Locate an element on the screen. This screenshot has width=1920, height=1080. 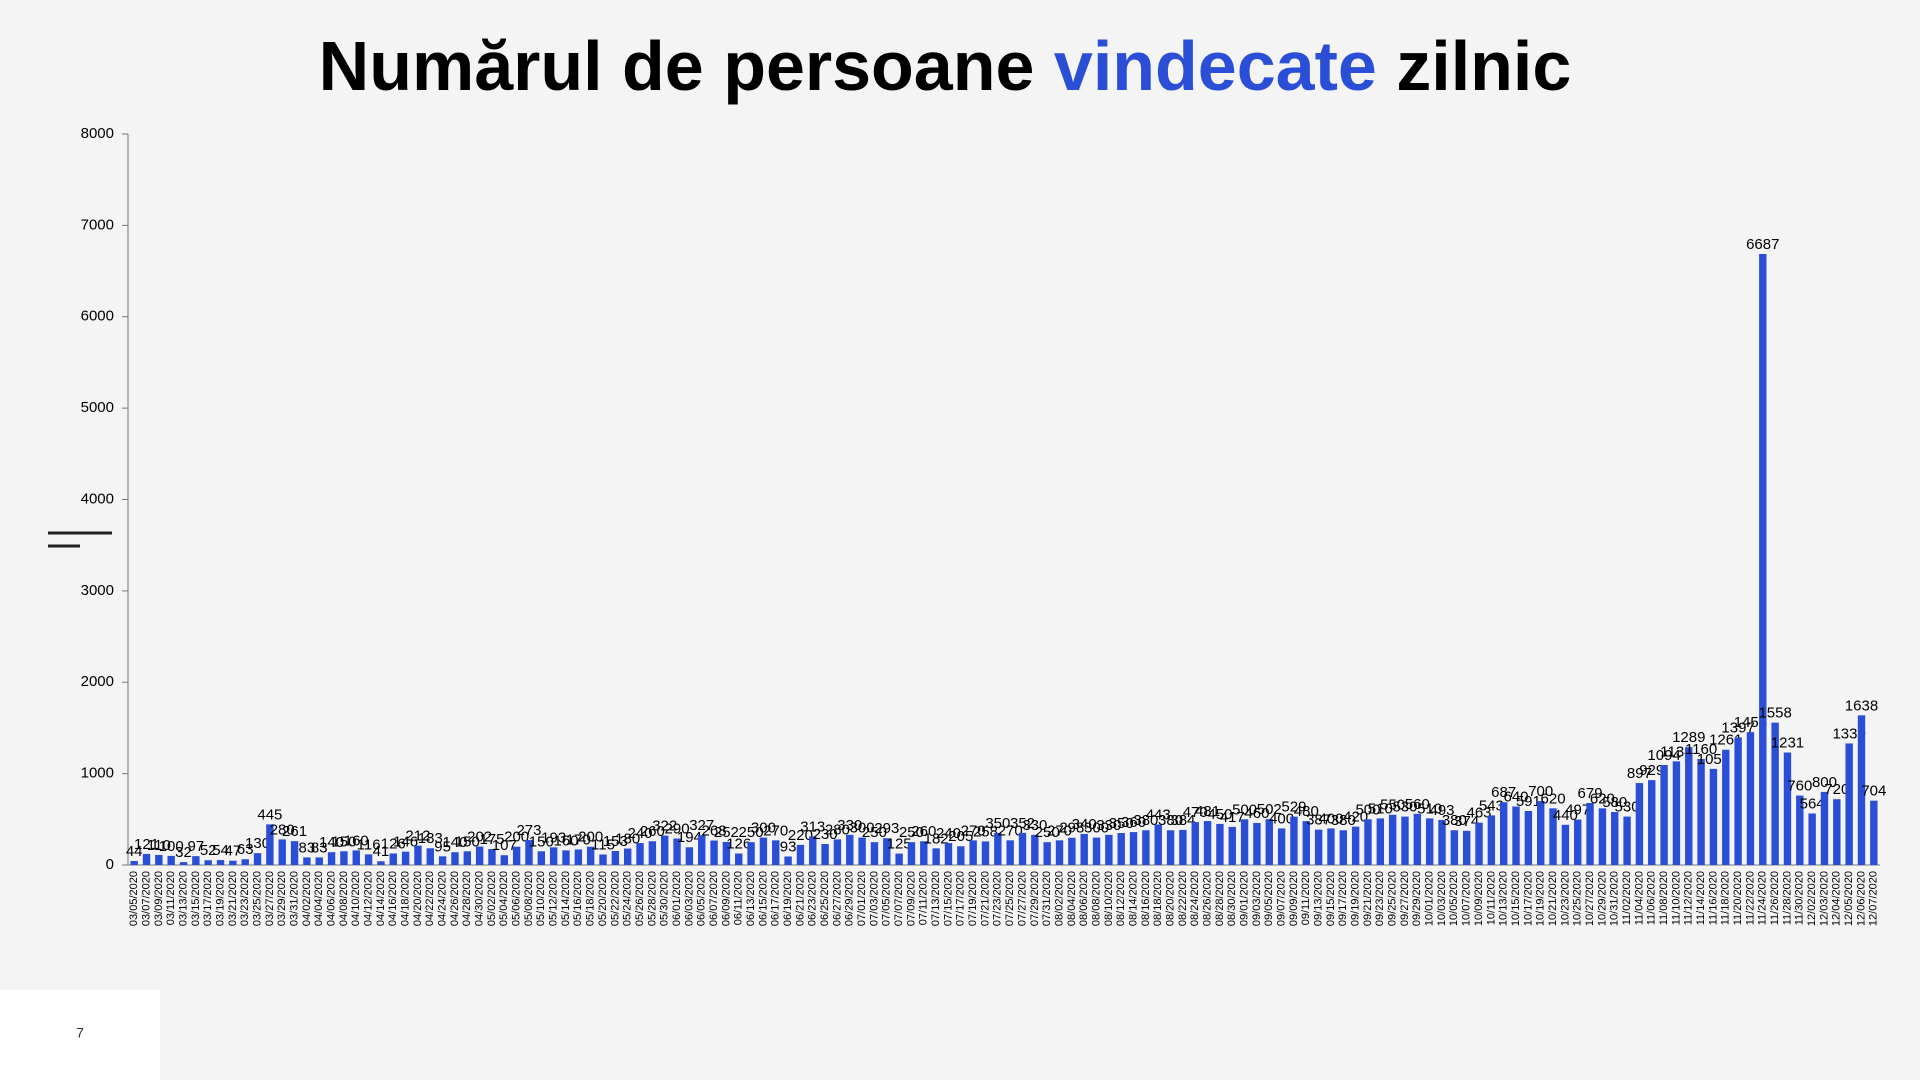
data-label: 107 is located at coordinates (504, 845).